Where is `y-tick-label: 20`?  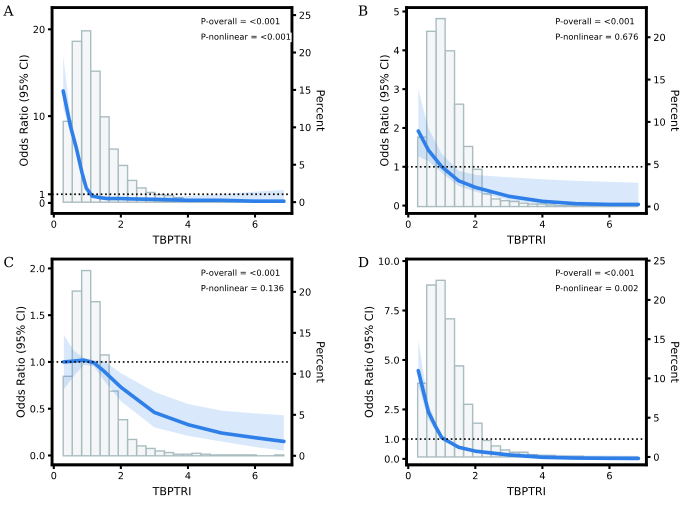 y-tick-label: 20 is located at coordinates (39, 30).